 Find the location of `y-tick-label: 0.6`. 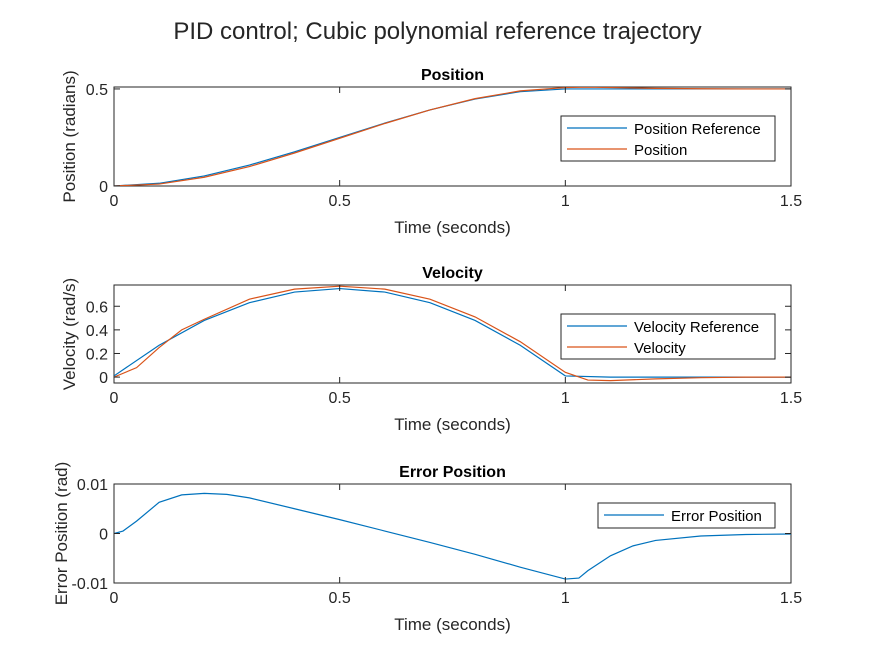

y-tick-label: 0.6 is located at coordinates (97, 307).